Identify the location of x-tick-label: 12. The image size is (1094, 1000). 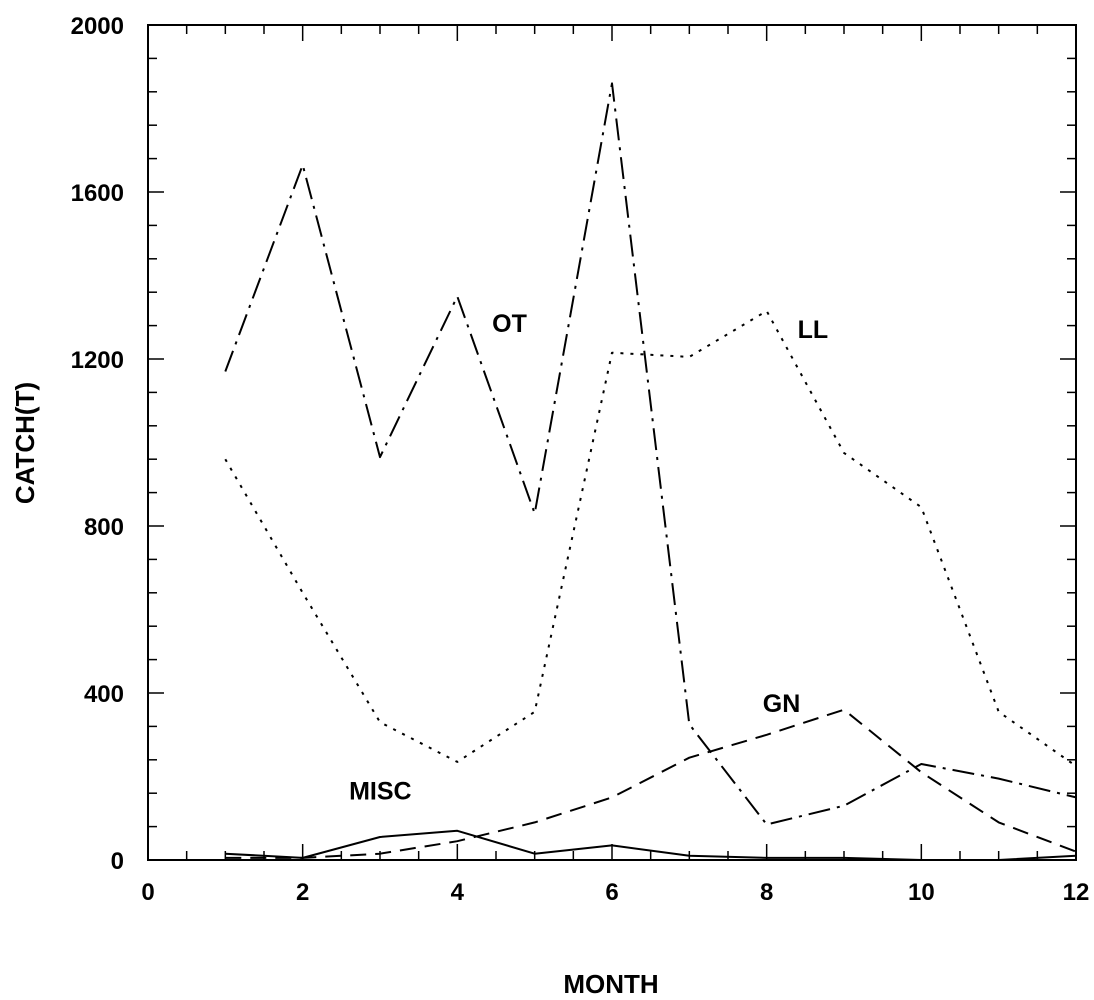
(1076, 892).